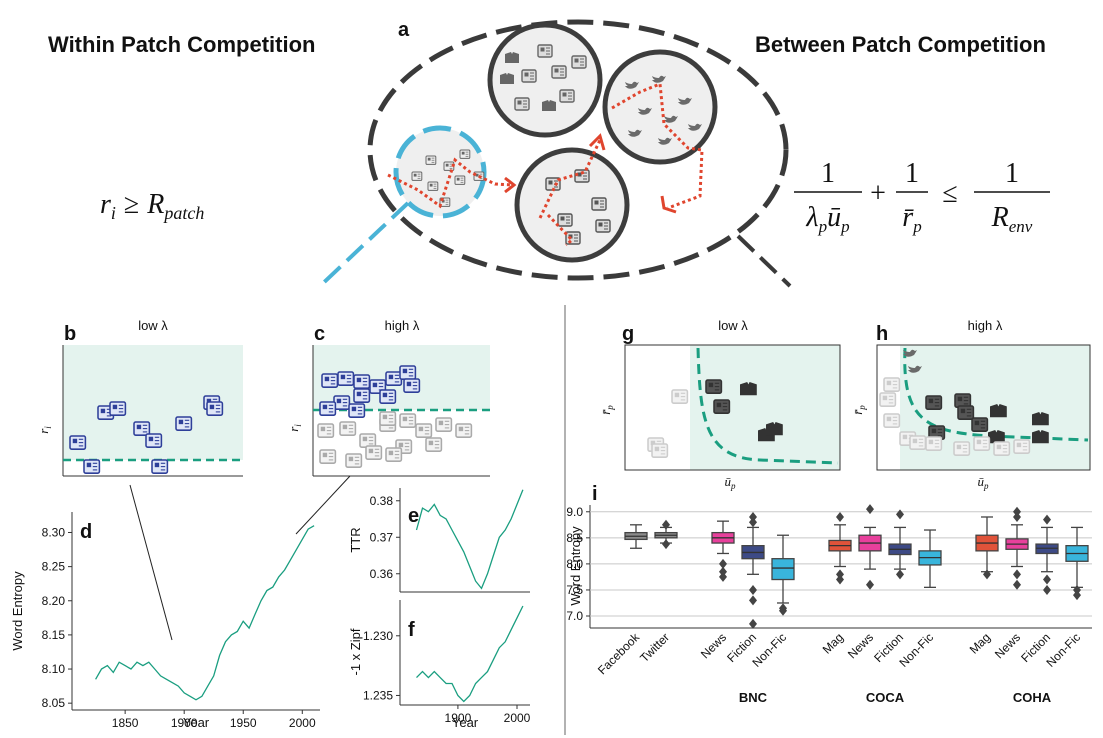 This screenshot has height=738, width=1103. What do you see at coordinates (767, 406) in the screenshot?
I see `boundary` at bounding box center [767, 406].